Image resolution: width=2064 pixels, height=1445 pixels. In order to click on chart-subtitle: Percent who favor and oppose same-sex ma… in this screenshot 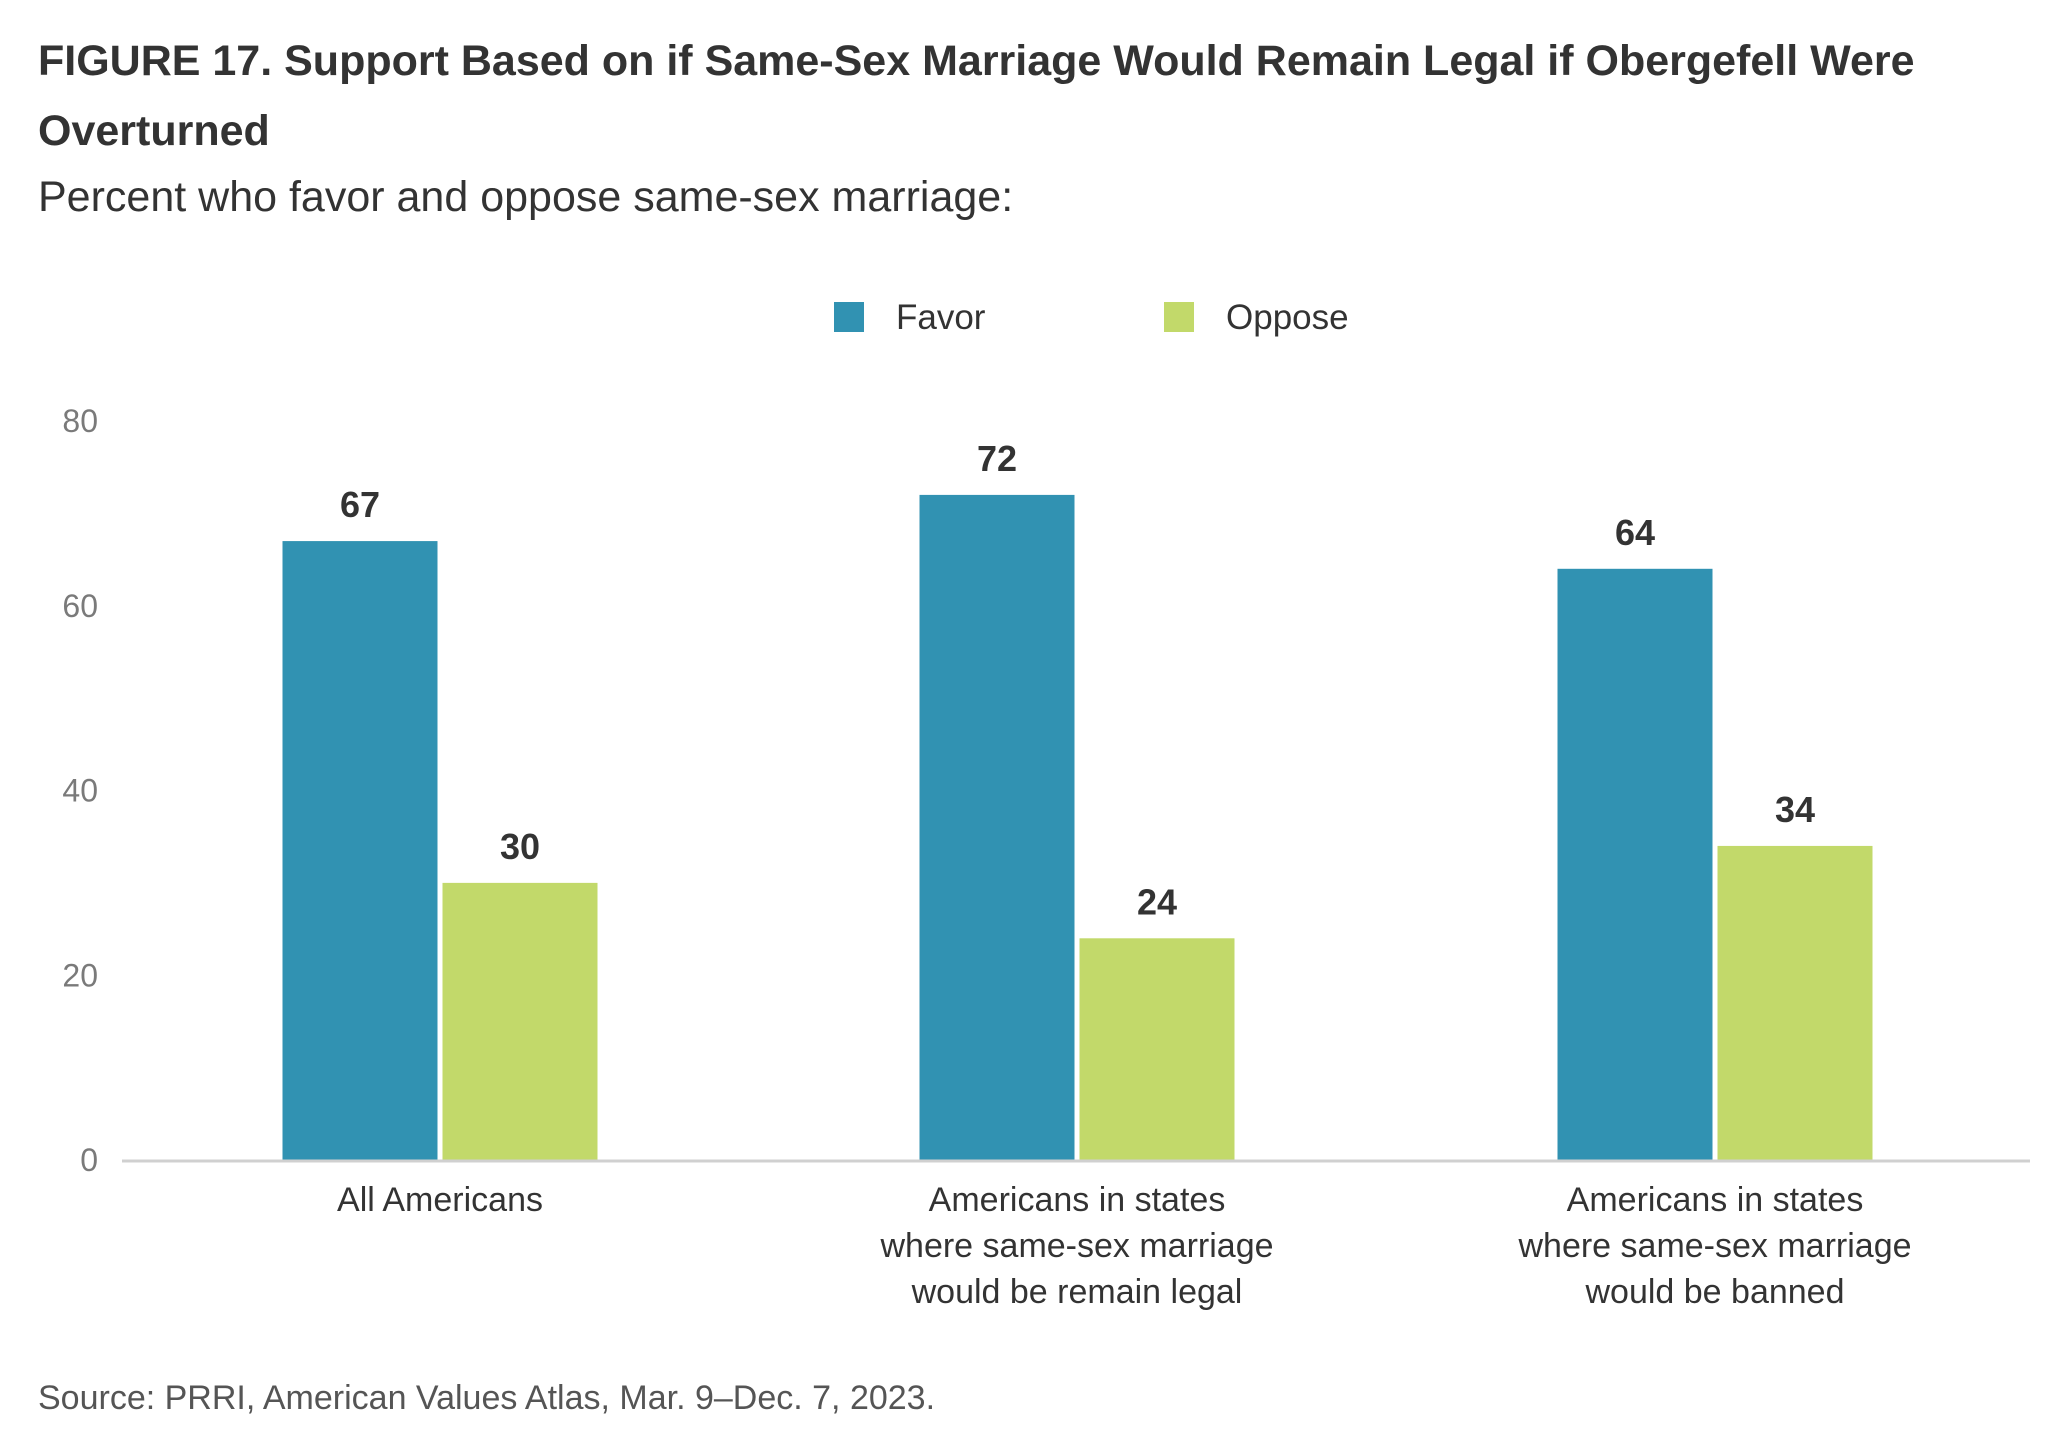, I will do `click(526, 197)`.